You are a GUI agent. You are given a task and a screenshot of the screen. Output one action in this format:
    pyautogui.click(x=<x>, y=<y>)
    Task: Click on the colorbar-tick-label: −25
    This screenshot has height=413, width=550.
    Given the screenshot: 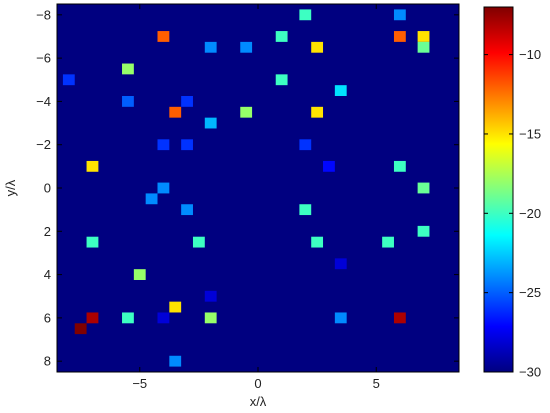 What is the action you would take?
    pyautogui.click(x=530, y=292)
    